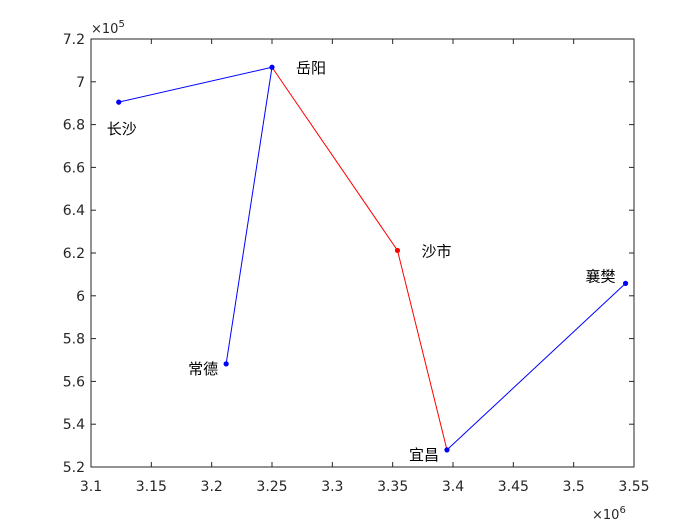  I want to click on y-tick-label: 5.2, so click(74, 468).